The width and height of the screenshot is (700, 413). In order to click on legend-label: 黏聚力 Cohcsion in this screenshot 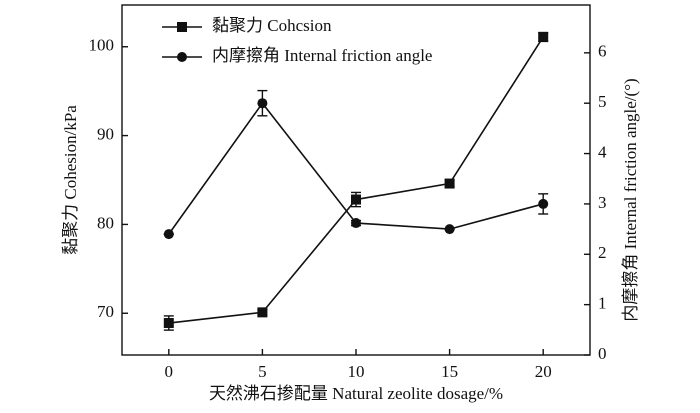, I will do `click(272, 25)`.